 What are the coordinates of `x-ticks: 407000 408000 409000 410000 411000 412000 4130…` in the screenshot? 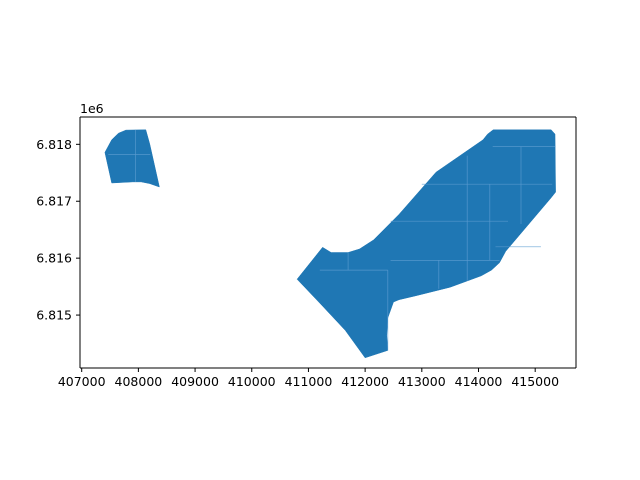 It's located at (308, 378).